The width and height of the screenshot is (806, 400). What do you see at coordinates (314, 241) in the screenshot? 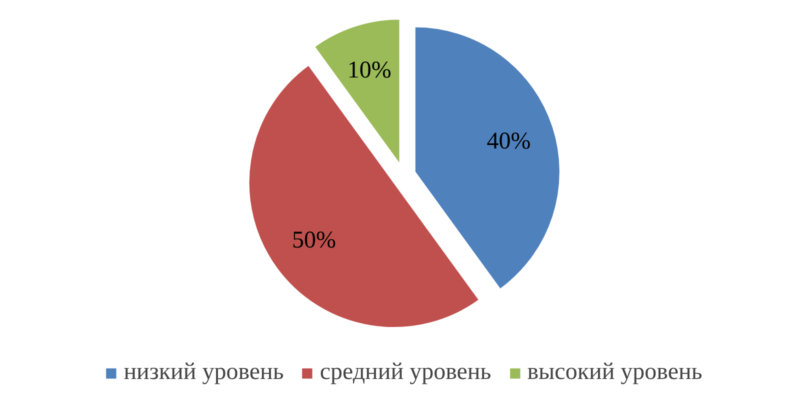
I see `data-label: 50%` at bounding box center [314, 241].